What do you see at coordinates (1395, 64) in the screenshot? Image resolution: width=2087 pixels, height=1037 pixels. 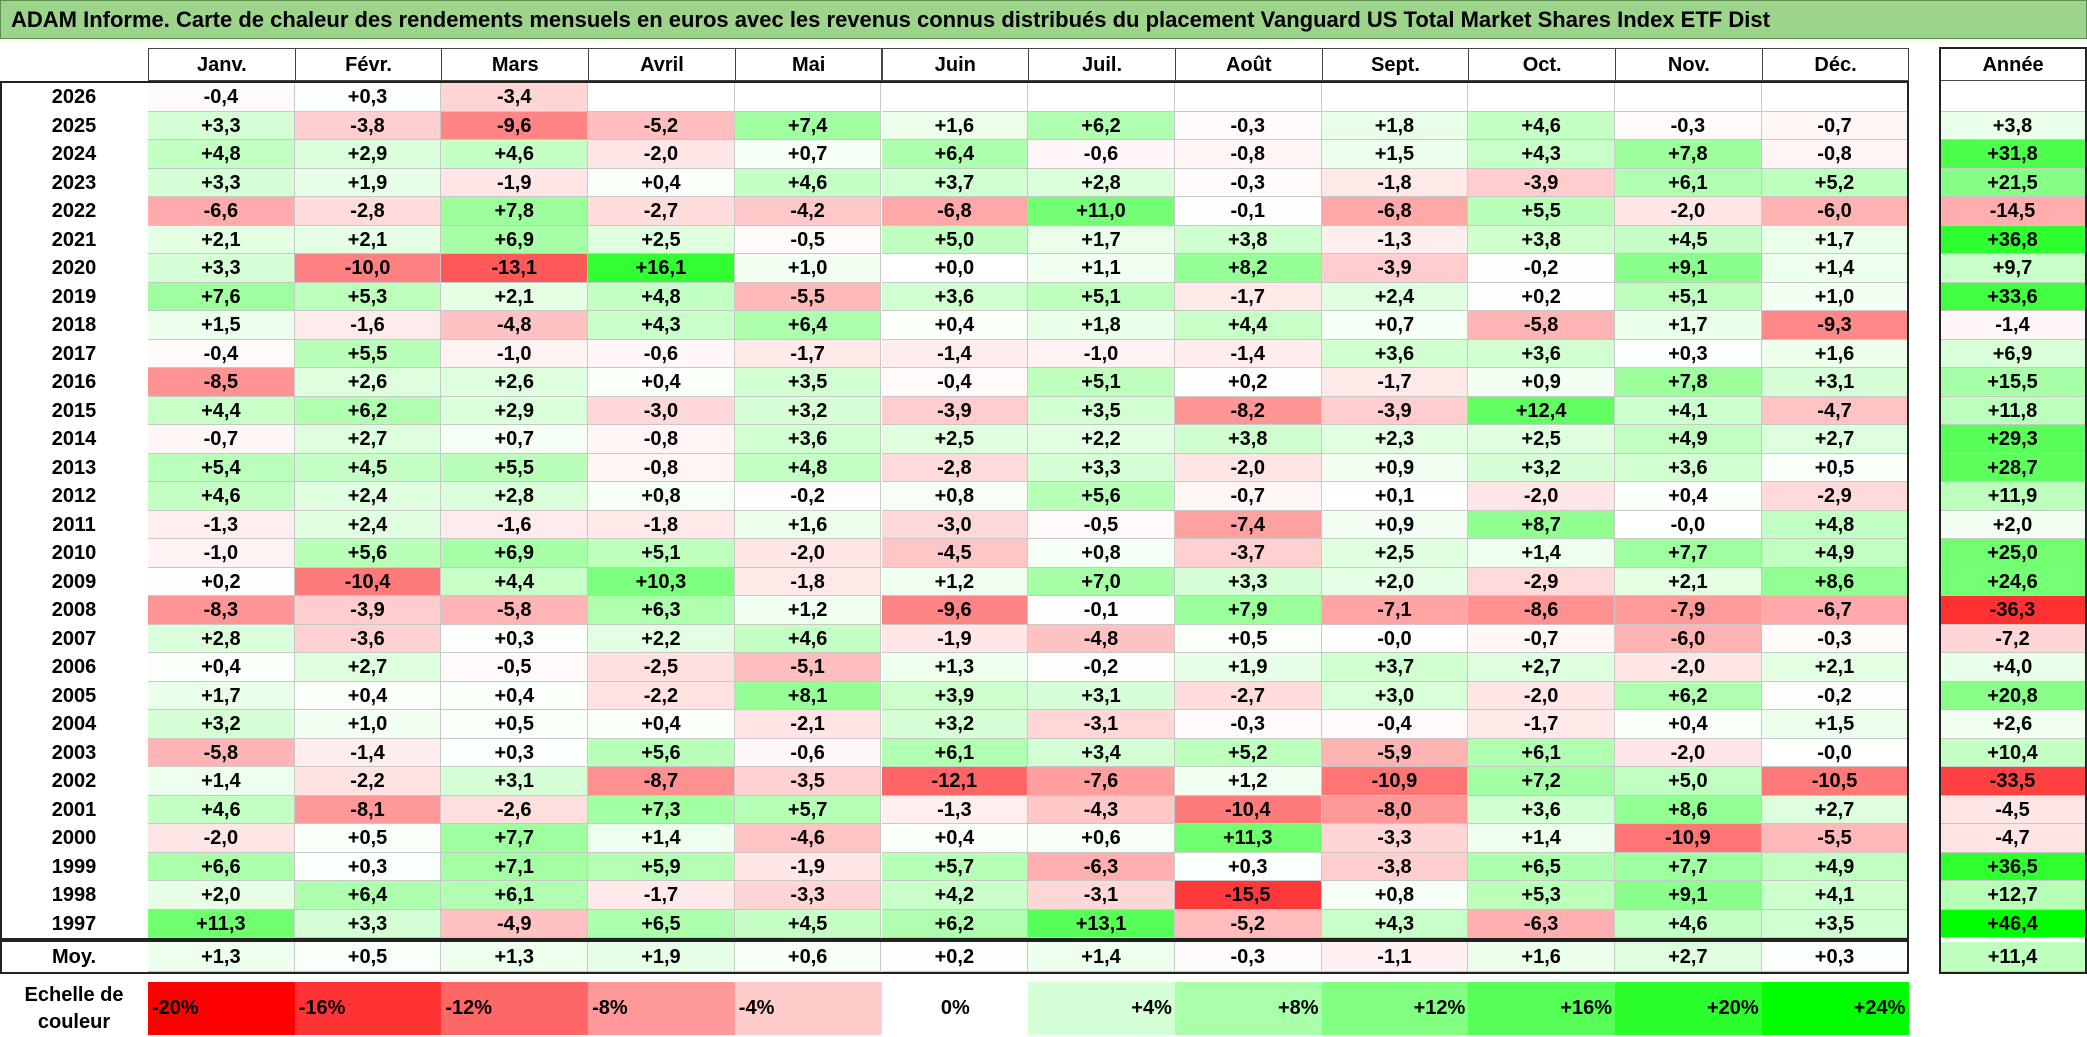 I see `month-header: Sept.` at bounding box center [1395, 64].